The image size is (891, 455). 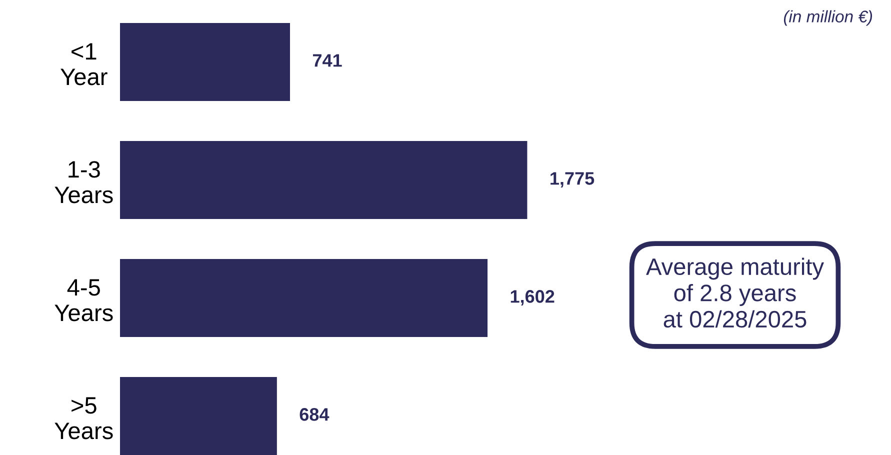 I want to click on data-label: 1,602, so click(x=532, y=298).